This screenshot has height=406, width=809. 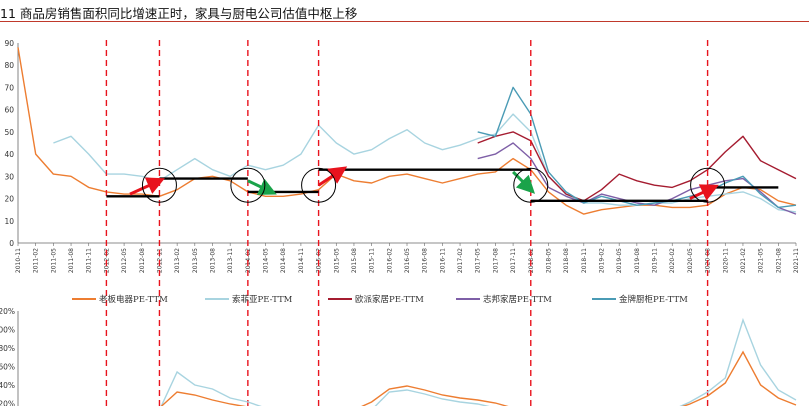 I want to click on x-tick-label: 2021-08, so click(x=778, y=260).